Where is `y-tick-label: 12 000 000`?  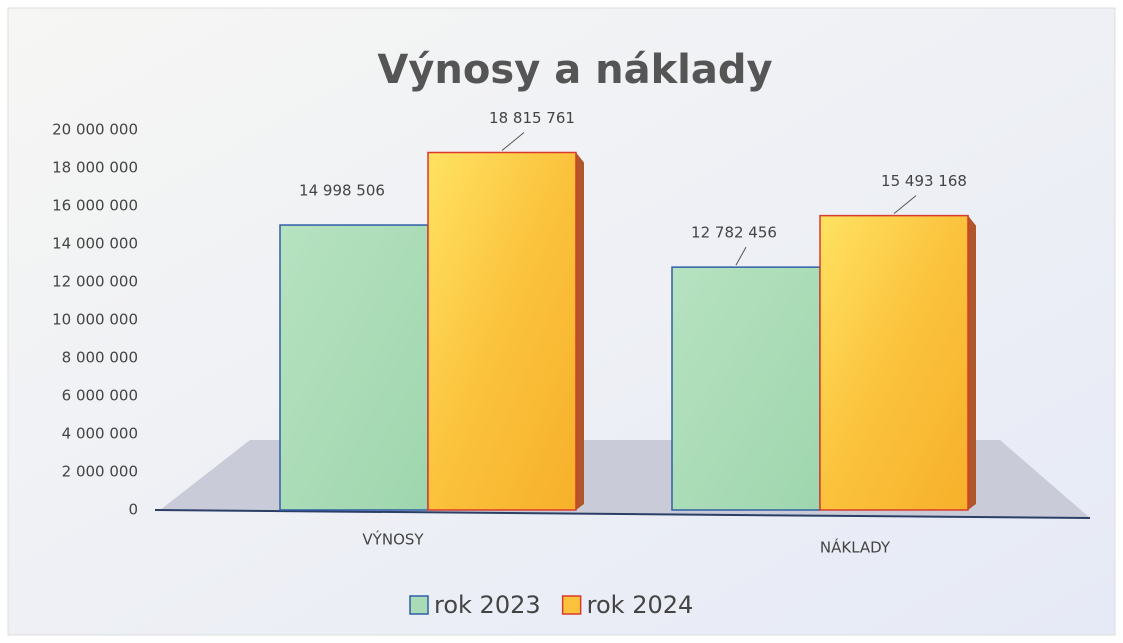
y-tick-label: 12 000 000 is located at coordinates (95, 282).